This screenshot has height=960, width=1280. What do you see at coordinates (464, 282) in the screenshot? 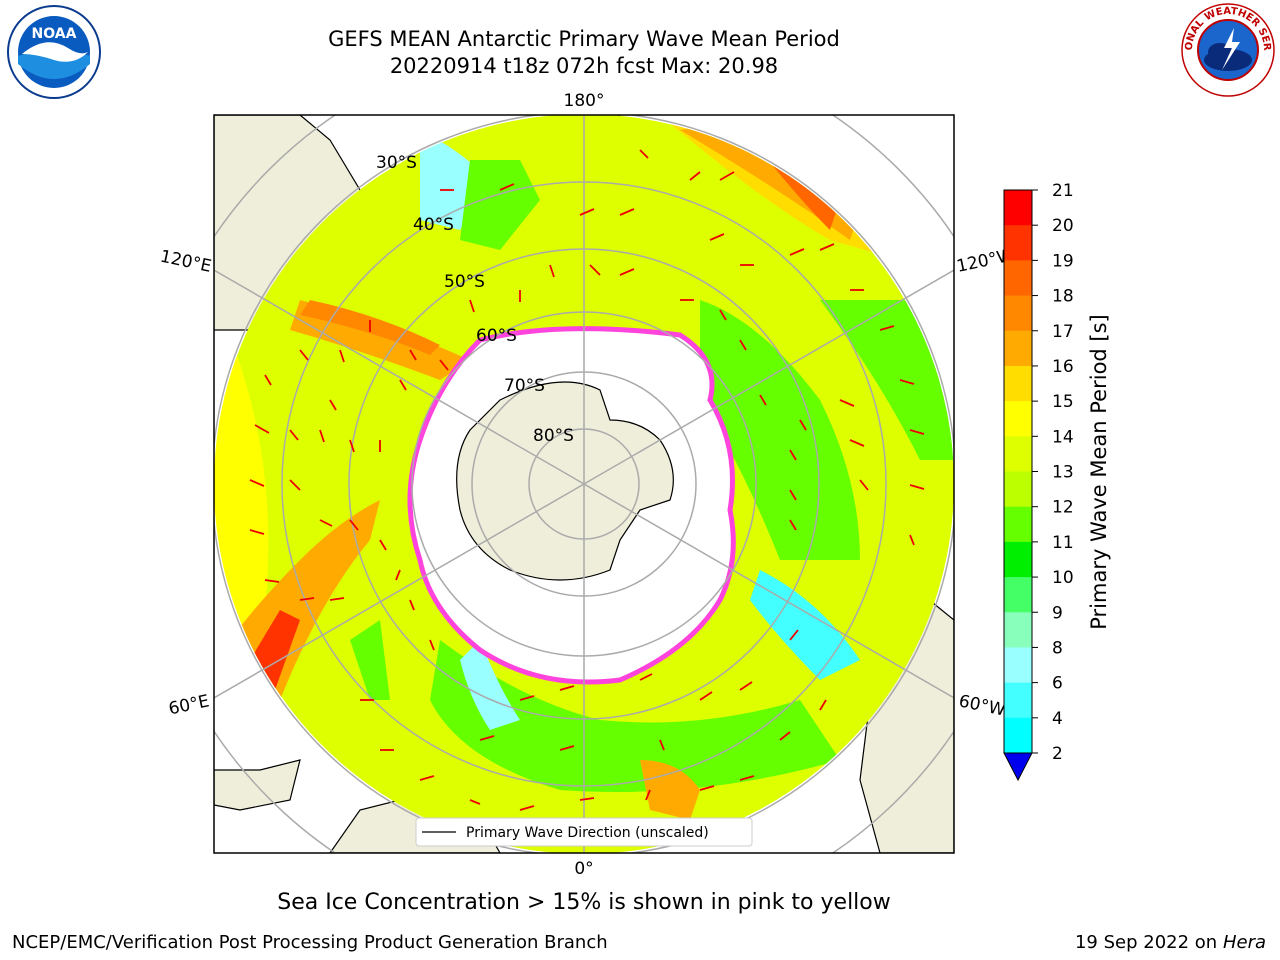
I see `lat-label-50s: 50°S` at bounding box center [464, 282].